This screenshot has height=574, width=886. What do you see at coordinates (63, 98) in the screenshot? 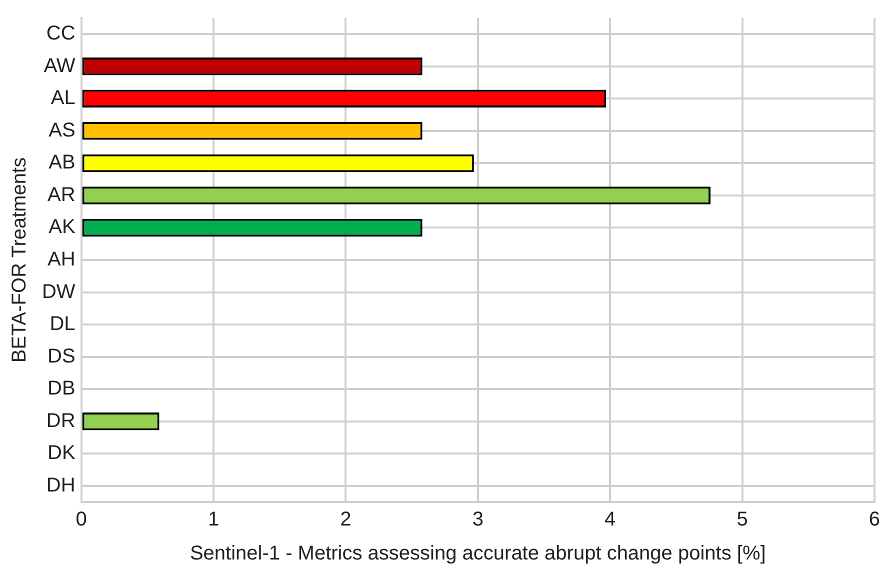
I see `y-tick-label: AL` at bounding box center [63, 98].